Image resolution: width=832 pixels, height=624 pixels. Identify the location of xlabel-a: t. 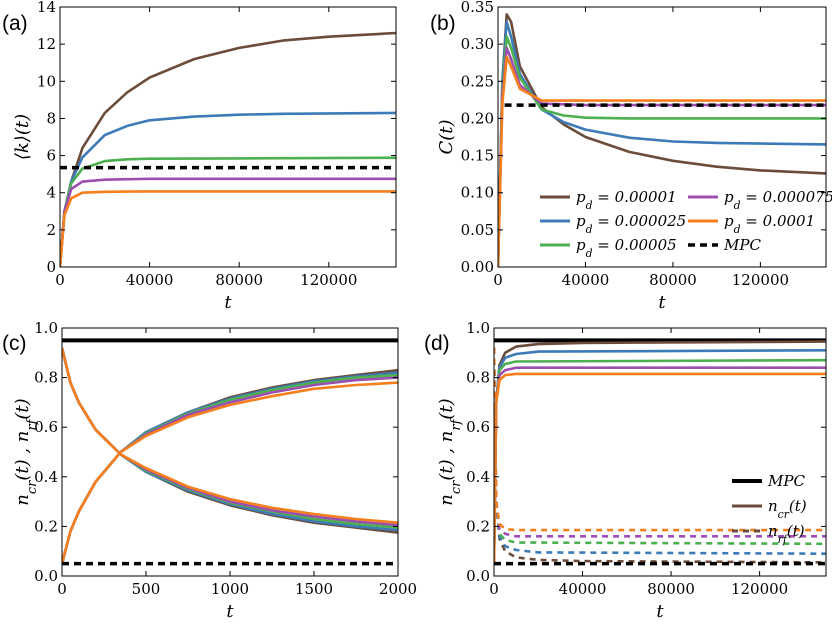
(228, 302).